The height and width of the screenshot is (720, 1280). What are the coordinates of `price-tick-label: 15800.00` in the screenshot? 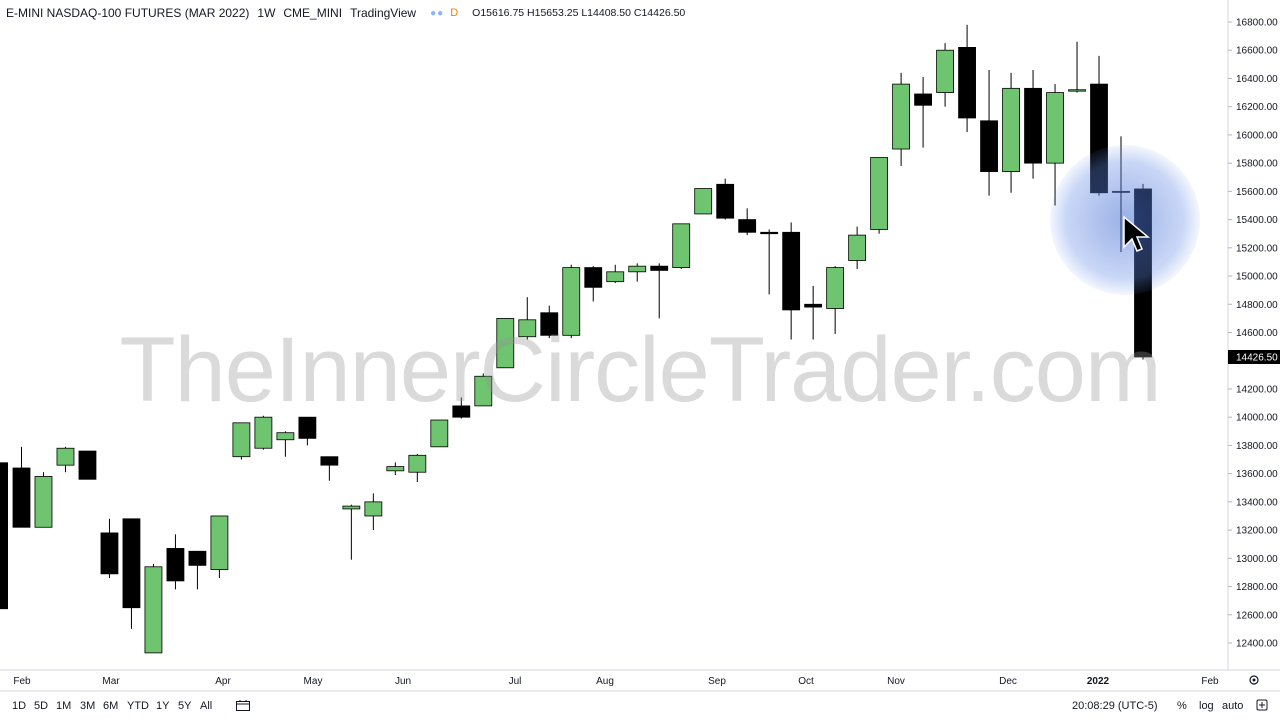 It's located at (1257, 164).